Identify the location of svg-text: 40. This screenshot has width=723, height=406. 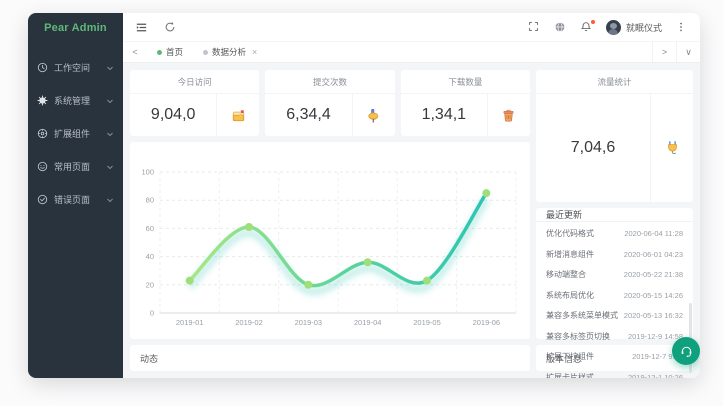
(150, 256).